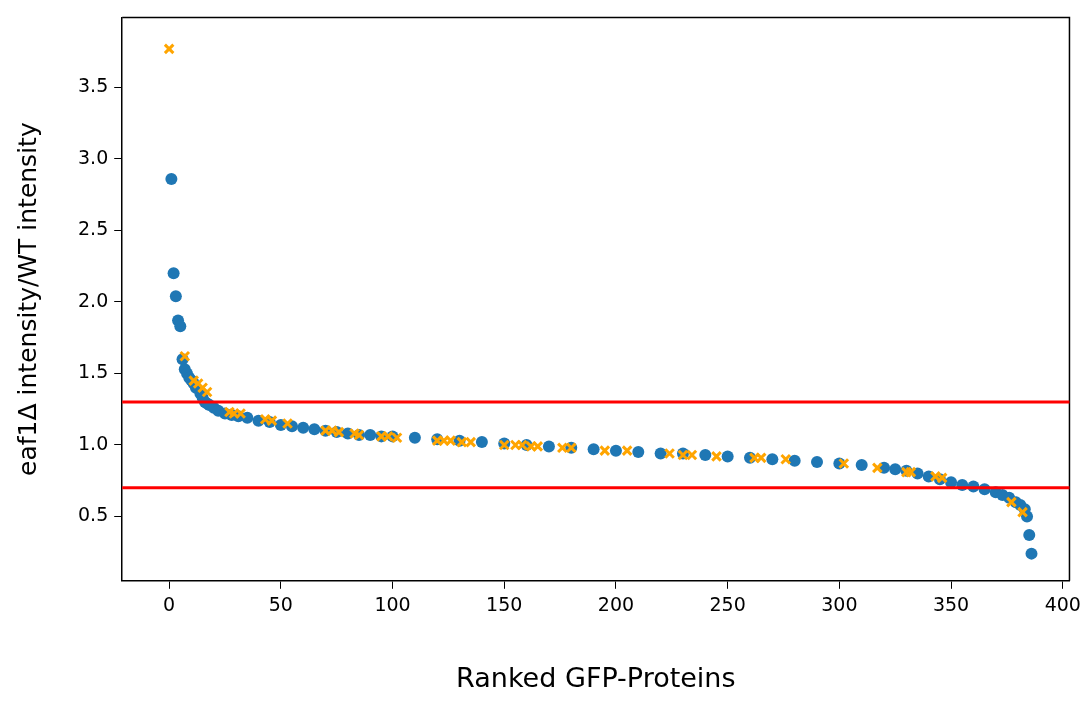 The image size is (1087, 710). I want to click on y-tick-label: 1.0, so click(93, 442).